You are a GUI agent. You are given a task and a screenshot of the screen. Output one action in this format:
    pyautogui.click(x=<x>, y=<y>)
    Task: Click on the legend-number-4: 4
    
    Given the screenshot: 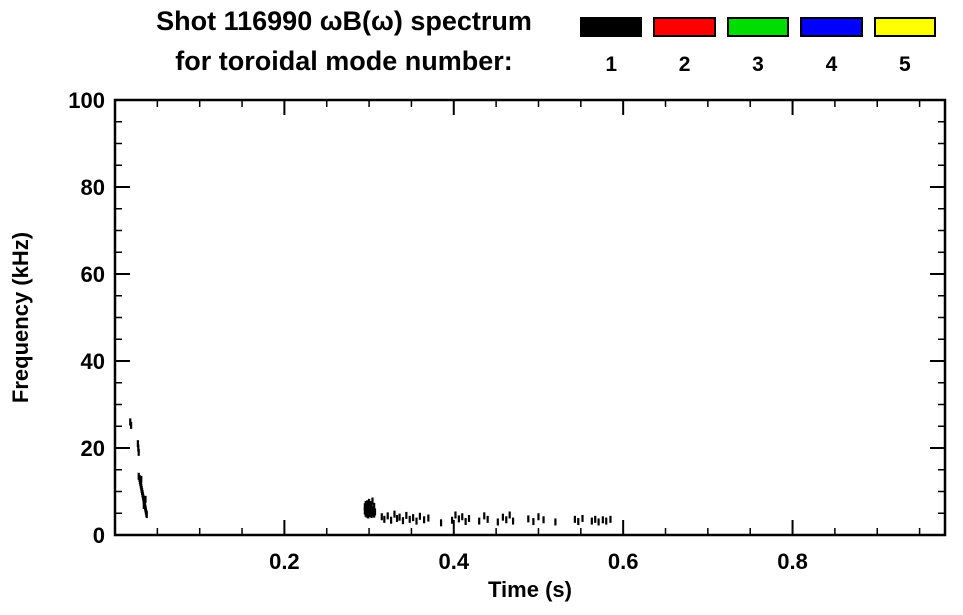 What is the action you would take?
    pyautogui.click(x=831, y=64)
    